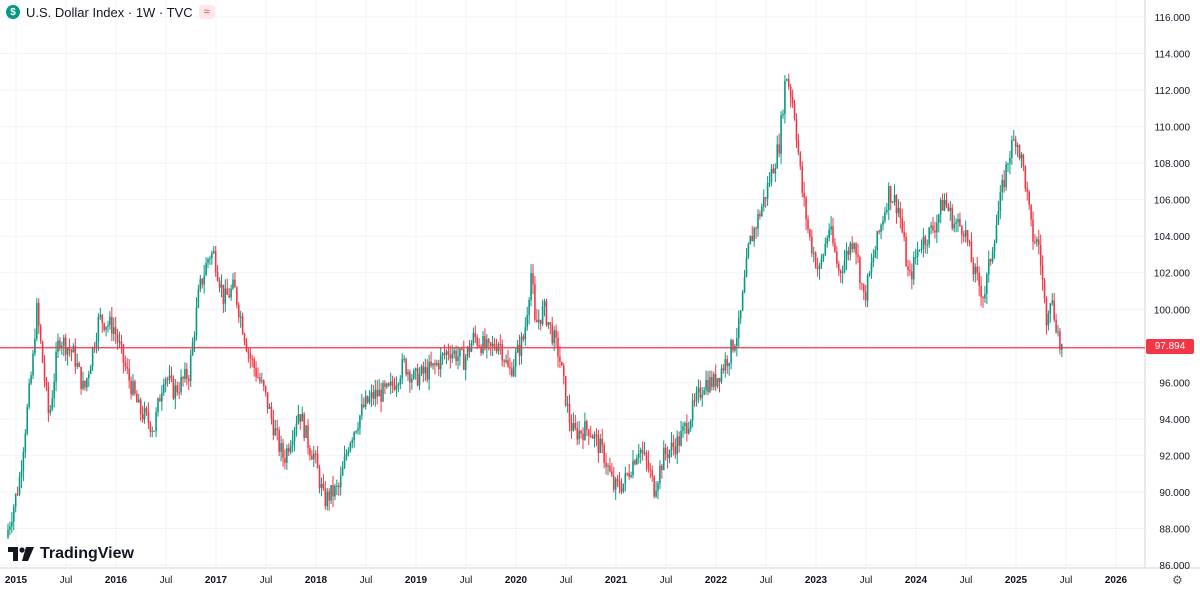  I want to click on x-tick-label: 2018, so click(316, 580).